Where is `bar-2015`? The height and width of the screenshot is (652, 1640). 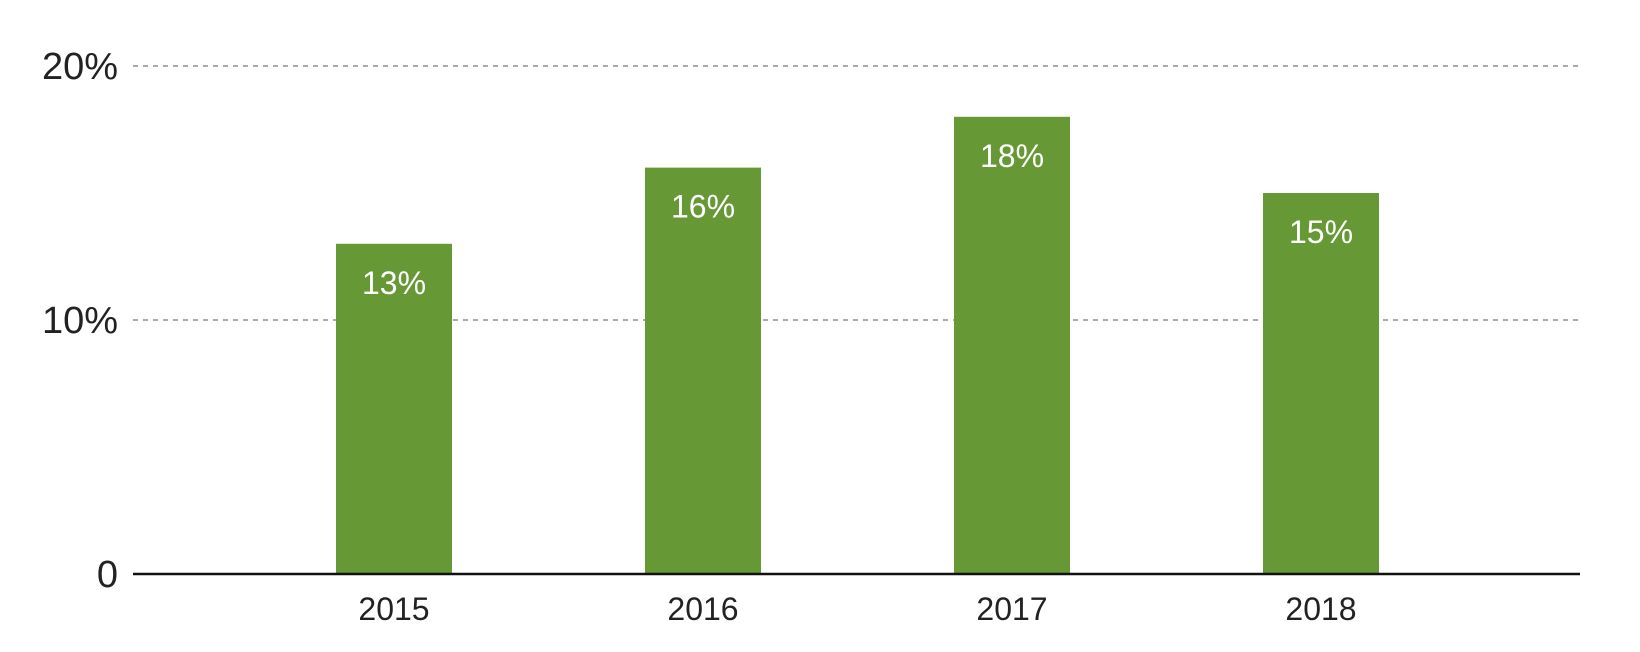 bar-2015 is located at coordinates (394, 409).